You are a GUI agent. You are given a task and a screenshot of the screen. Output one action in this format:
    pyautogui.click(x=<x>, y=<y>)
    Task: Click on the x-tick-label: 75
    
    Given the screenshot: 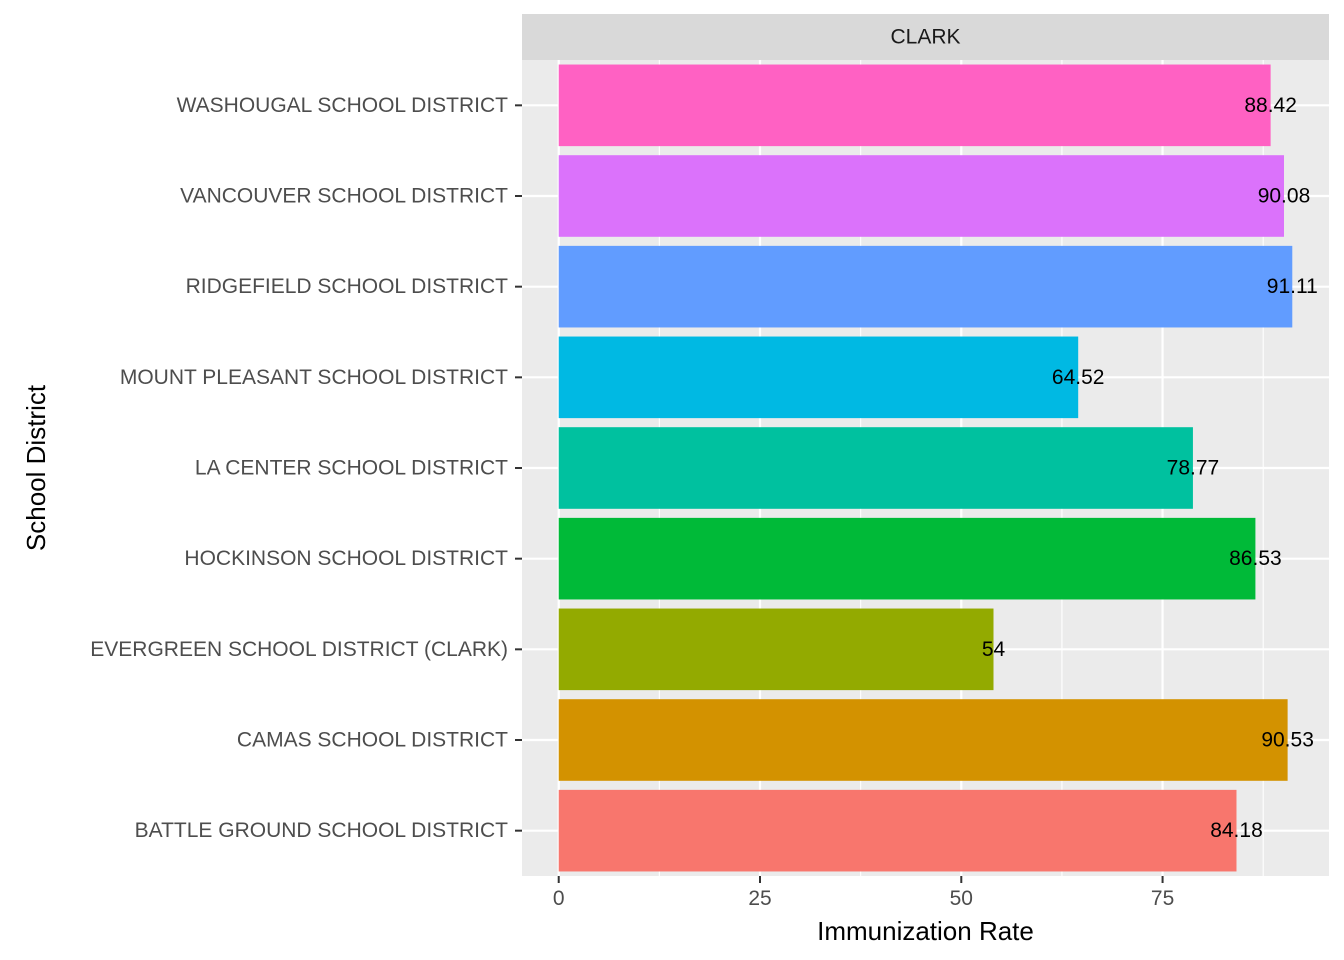 What is the action you would take?
    pyautogui.click(x=1162, y=898)
    